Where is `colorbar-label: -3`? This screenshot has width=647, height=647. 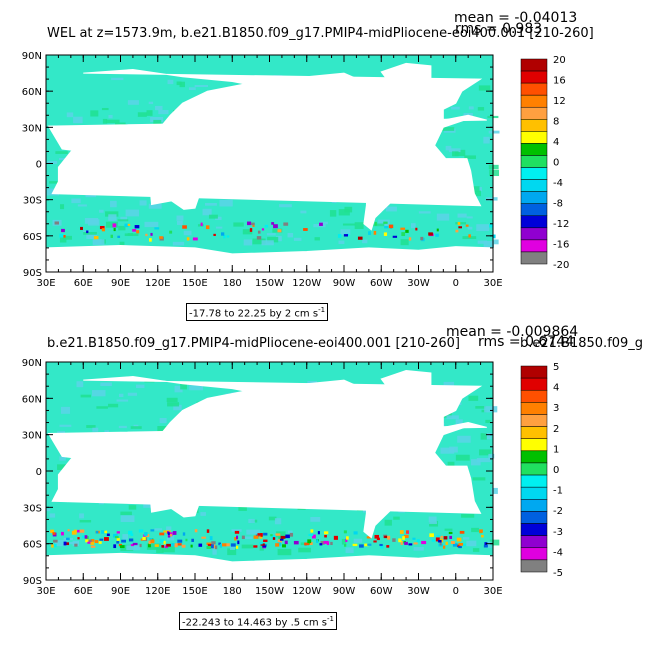
colorbar-label: -3 is located at coordinates (558, 532).